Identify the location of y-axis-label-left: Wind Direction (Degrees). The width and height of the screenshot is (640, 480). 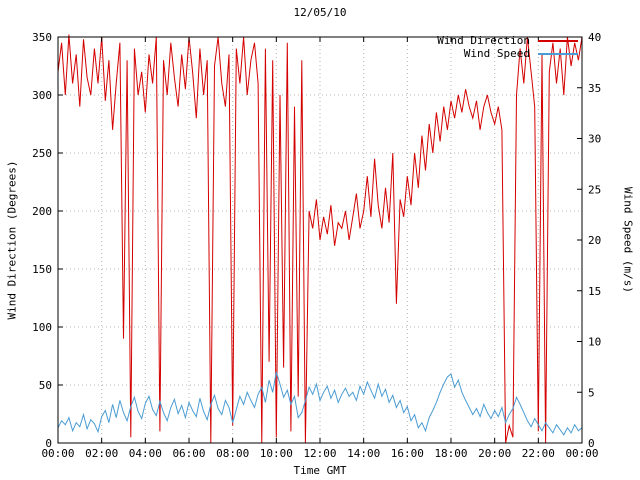
(12, 240).